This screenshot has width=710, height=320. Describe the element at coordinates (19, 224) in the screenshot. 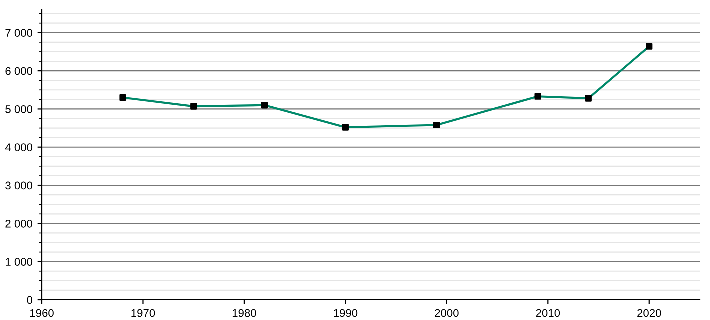

I see `y-tick-label: 2 000` at that location.